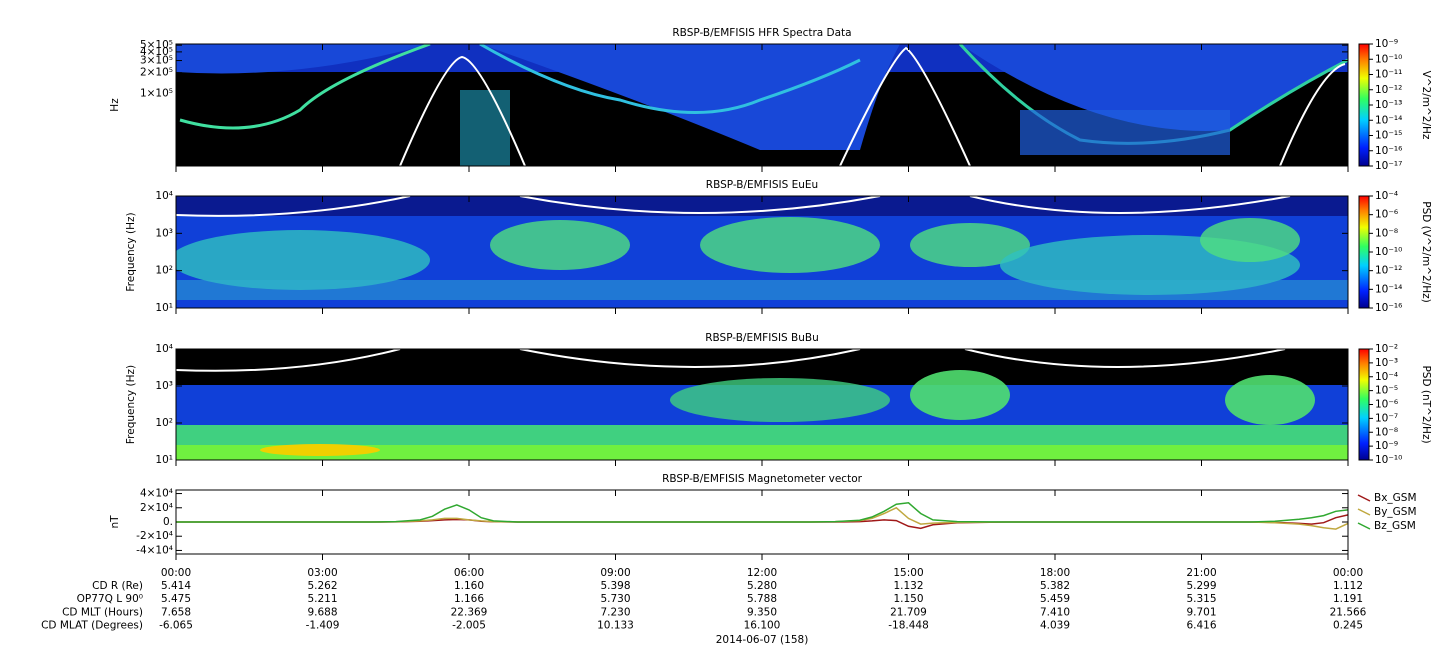 This screenshot has width=1447, height=658. What do you see at coordinates (469, 599) in the screenshot?
I see `cell-value: 1.166` at bounding box center [469, 599].